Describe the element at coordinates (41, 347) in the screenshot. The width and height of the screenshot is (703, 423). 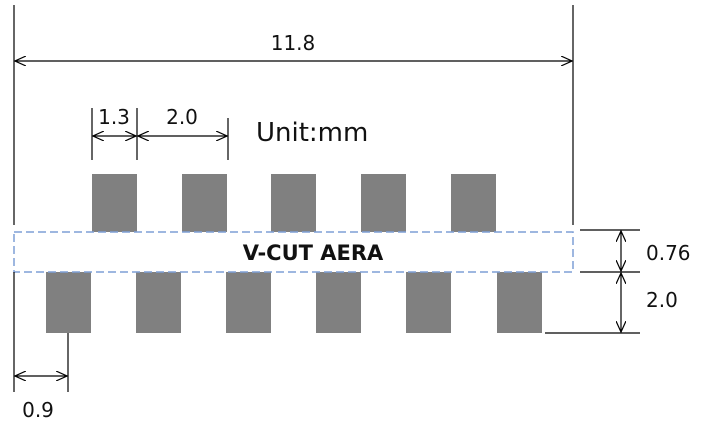
I see `bottom-offset-dimension: 0.9` at that location.